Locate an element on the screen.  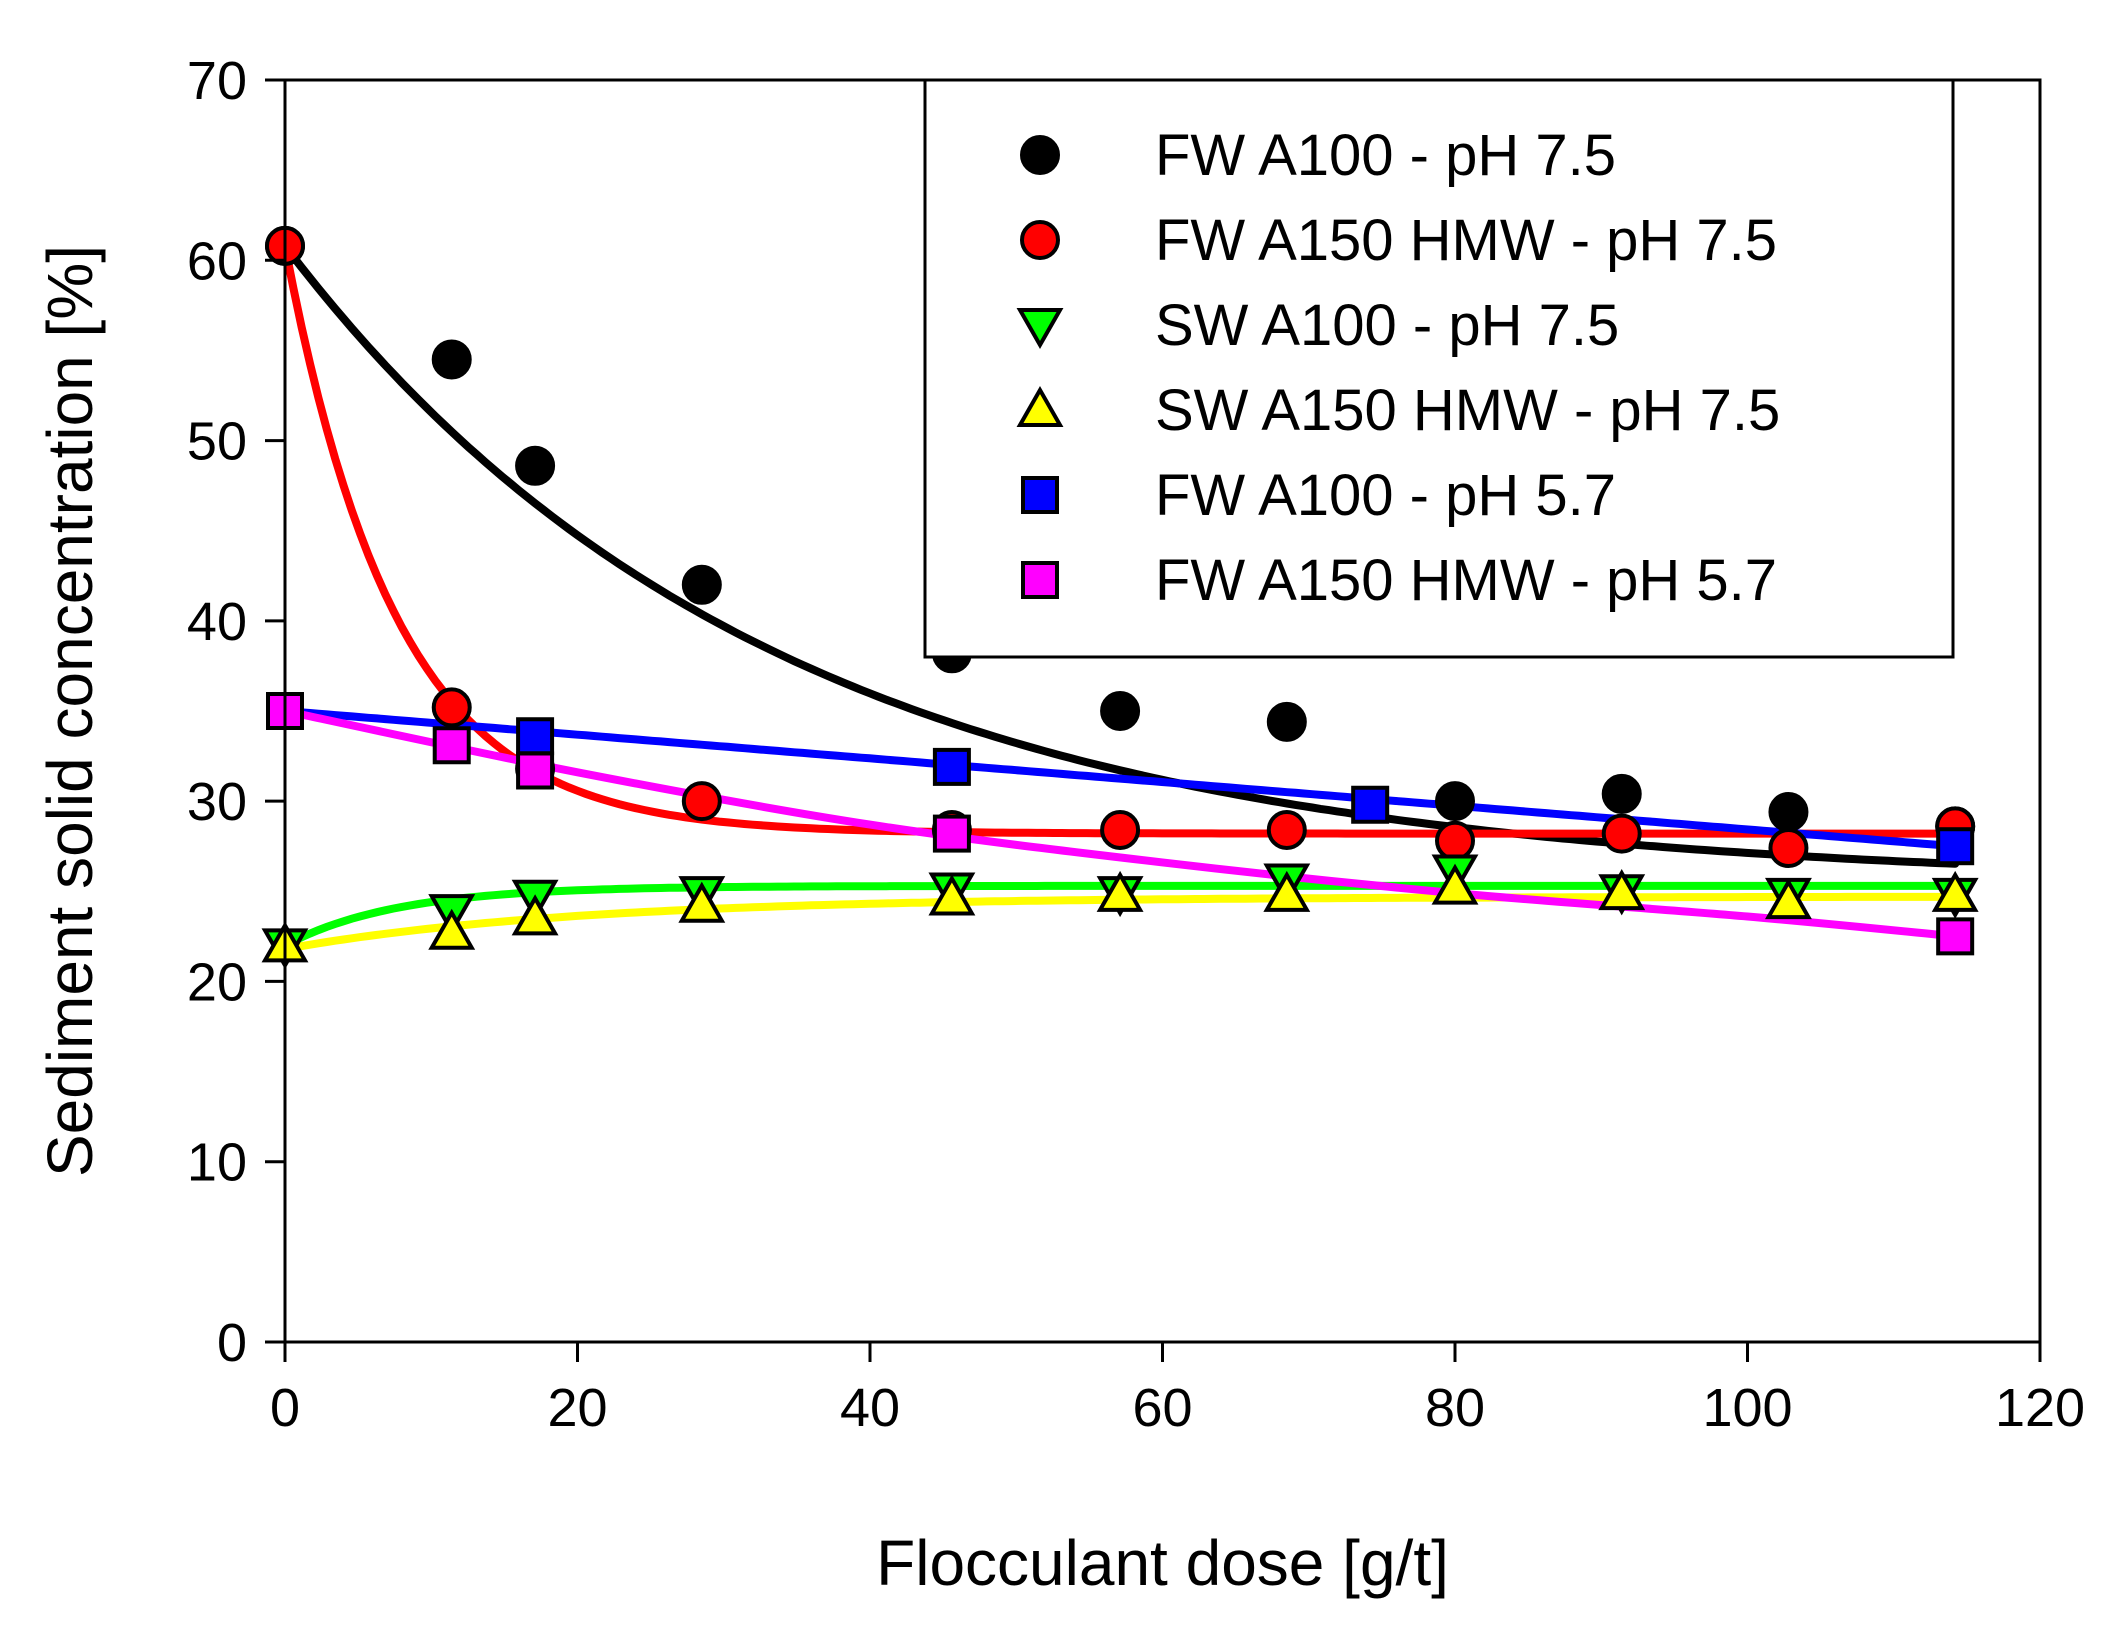
legend-label: FW A150 HMW - pH 7.5 is located at coordinates (1466, 240).